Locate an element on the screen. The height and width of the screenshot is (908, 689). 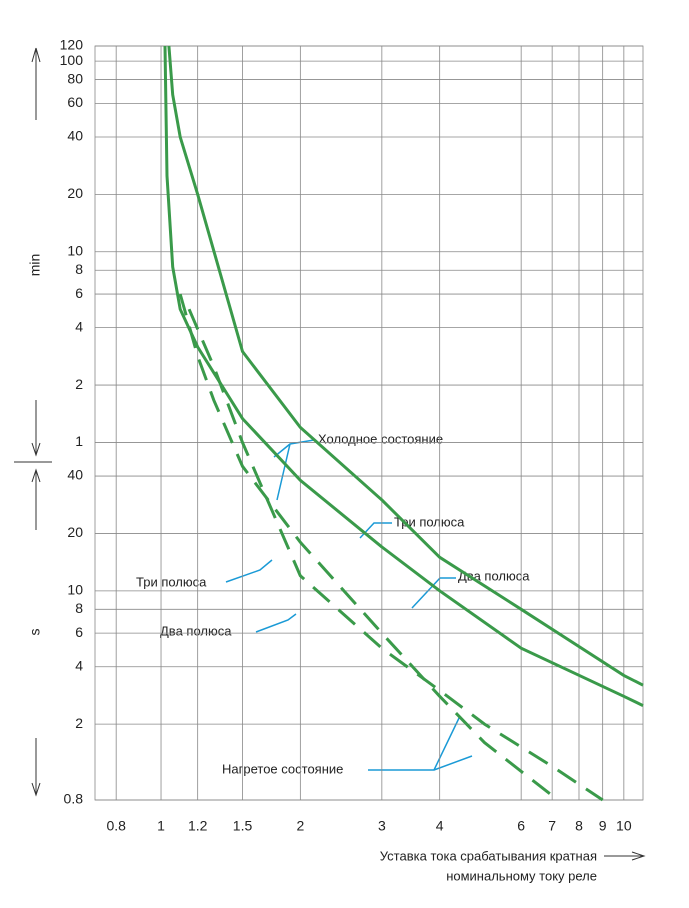
x-tick-label: 3 is located at coordinates (382, 826).